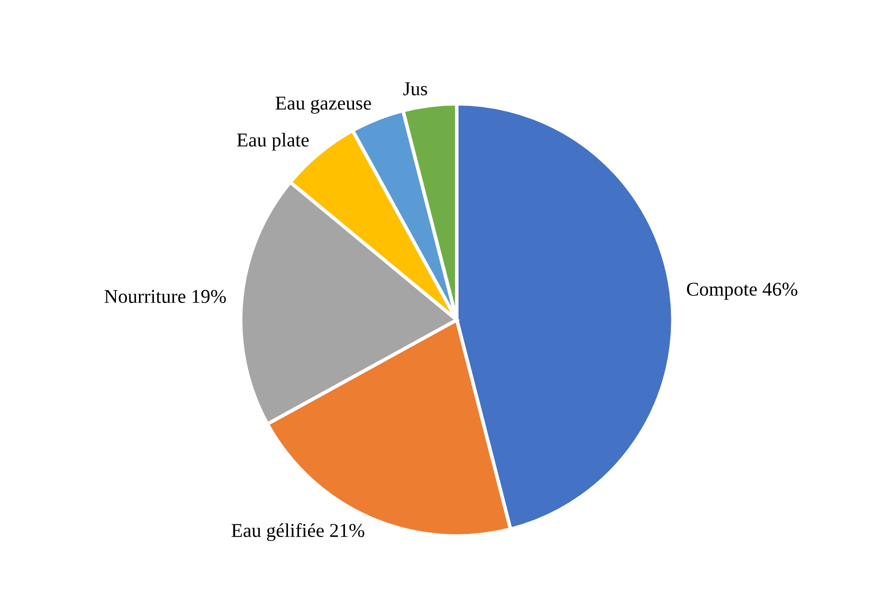 The image size is (893, 614). What do you see at coordinates (415, 89) in the screenshot?
I see `slice-label: Jus` at bounding box center [415, 89].